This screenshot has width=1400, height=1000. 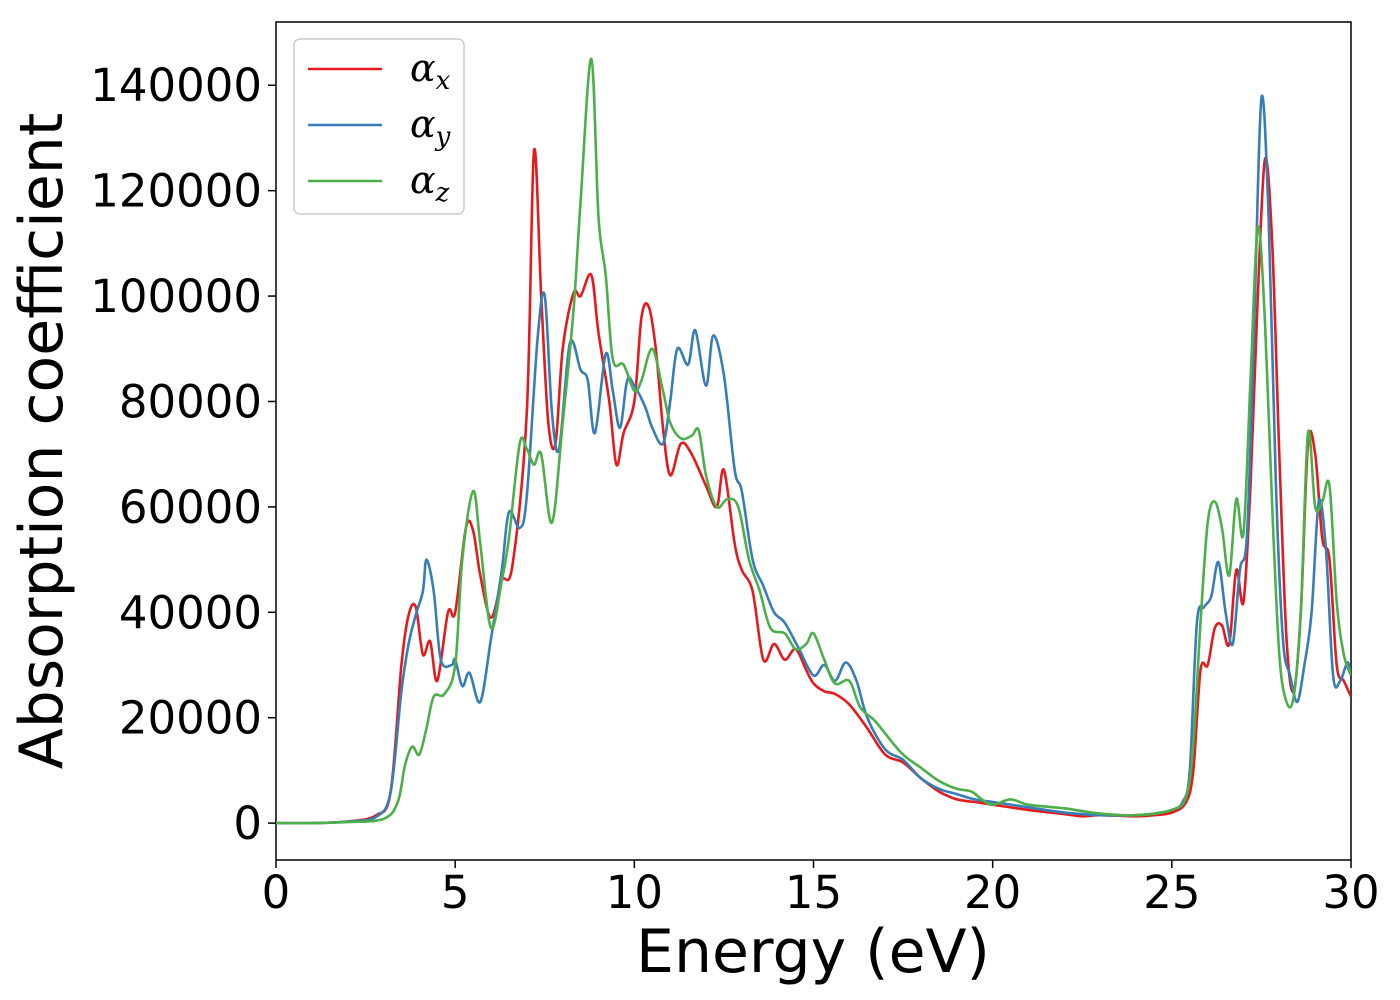 I want to click on y-axis: 0 20000 40000 60000 80000 100000 120000 140000, so click(x=183, y=454).